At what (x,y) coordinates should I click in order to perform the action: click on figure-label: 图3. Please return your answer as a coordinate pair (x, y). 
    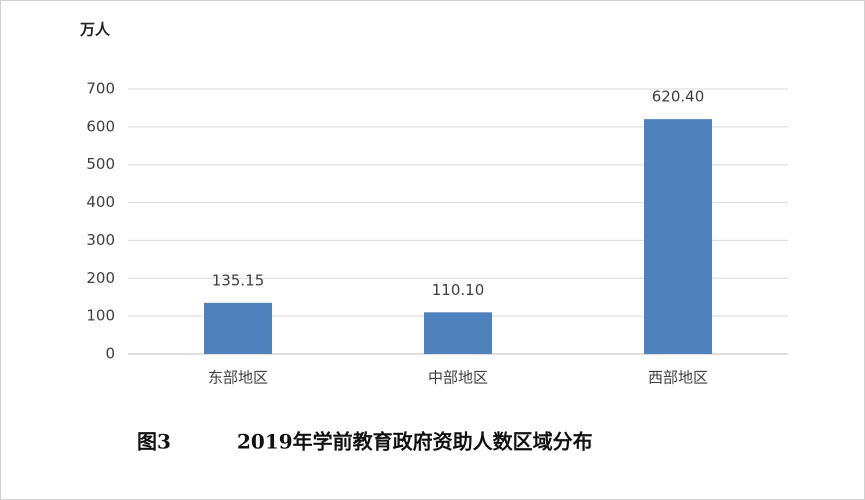
    Looking at the image, I should click on (154, 442).